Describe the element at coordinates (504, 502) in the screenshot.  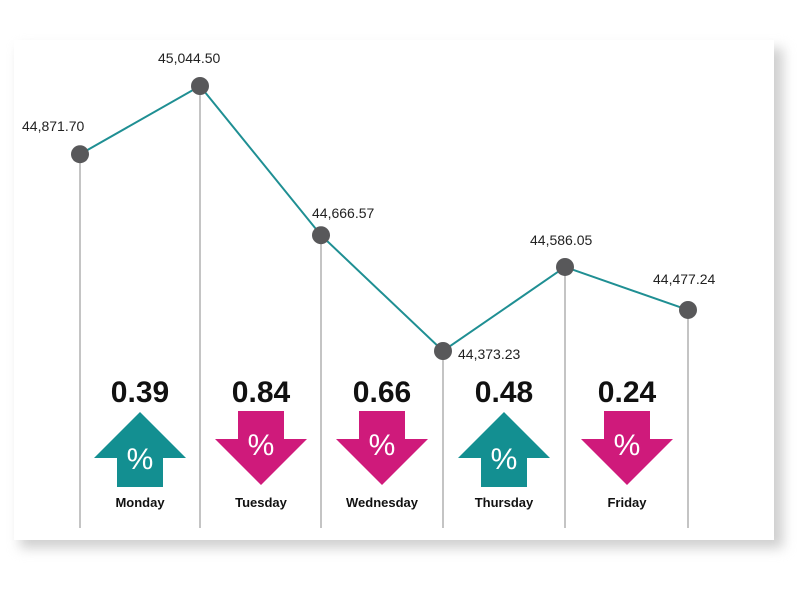
I see `day-label: Thursday` at that location.